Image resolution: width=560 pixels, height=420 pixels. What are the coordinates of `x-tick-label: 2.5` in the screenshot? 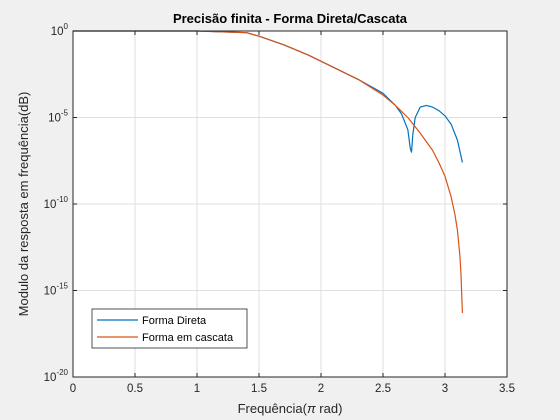 It's located at (383, 389).